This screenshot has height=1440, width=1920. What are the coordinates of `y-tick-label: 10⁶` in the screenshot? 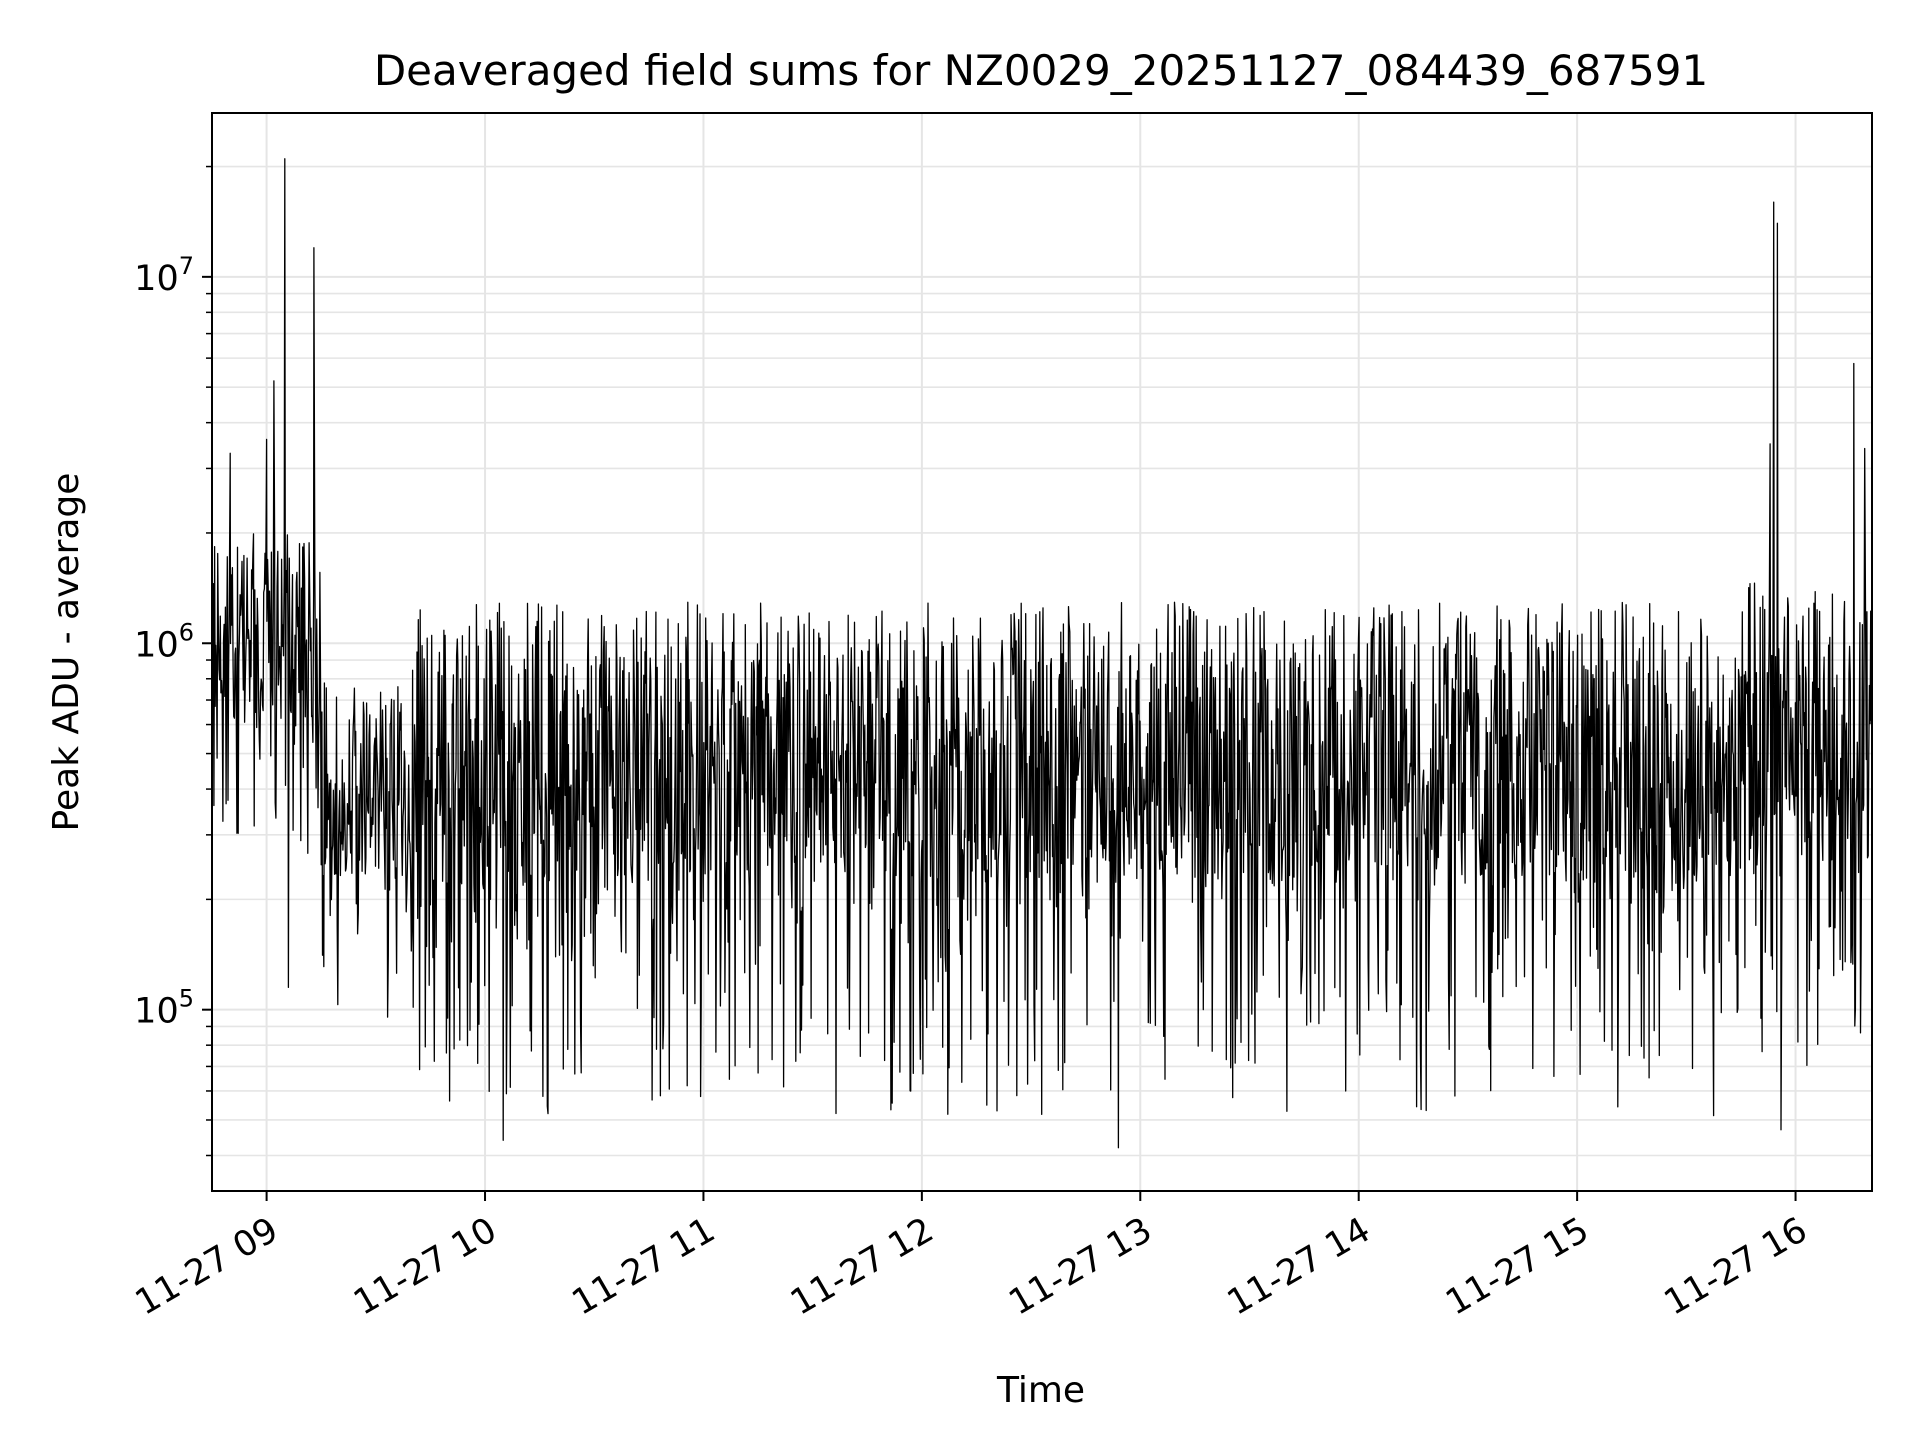 It's located at (164, 641).